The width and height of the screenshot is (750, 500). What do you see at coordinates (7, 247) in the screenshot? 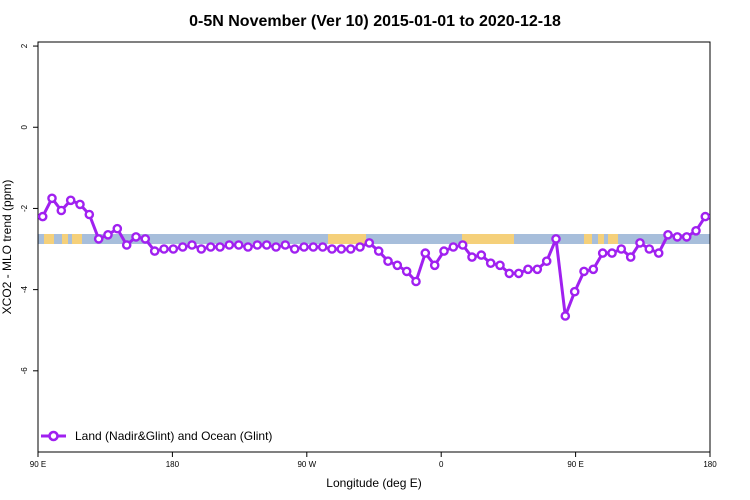
I see `y-axis-label: XCO2 - MLO trend (ppm)` at bounding box center [7, 247].